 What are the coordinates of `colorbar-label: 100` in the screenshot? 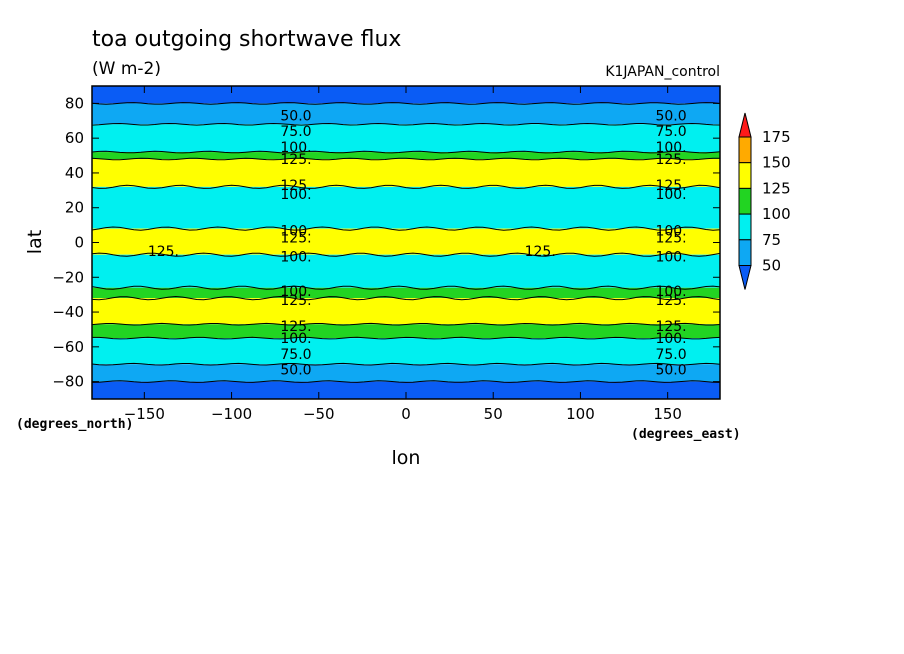 It's located at (776, 214).